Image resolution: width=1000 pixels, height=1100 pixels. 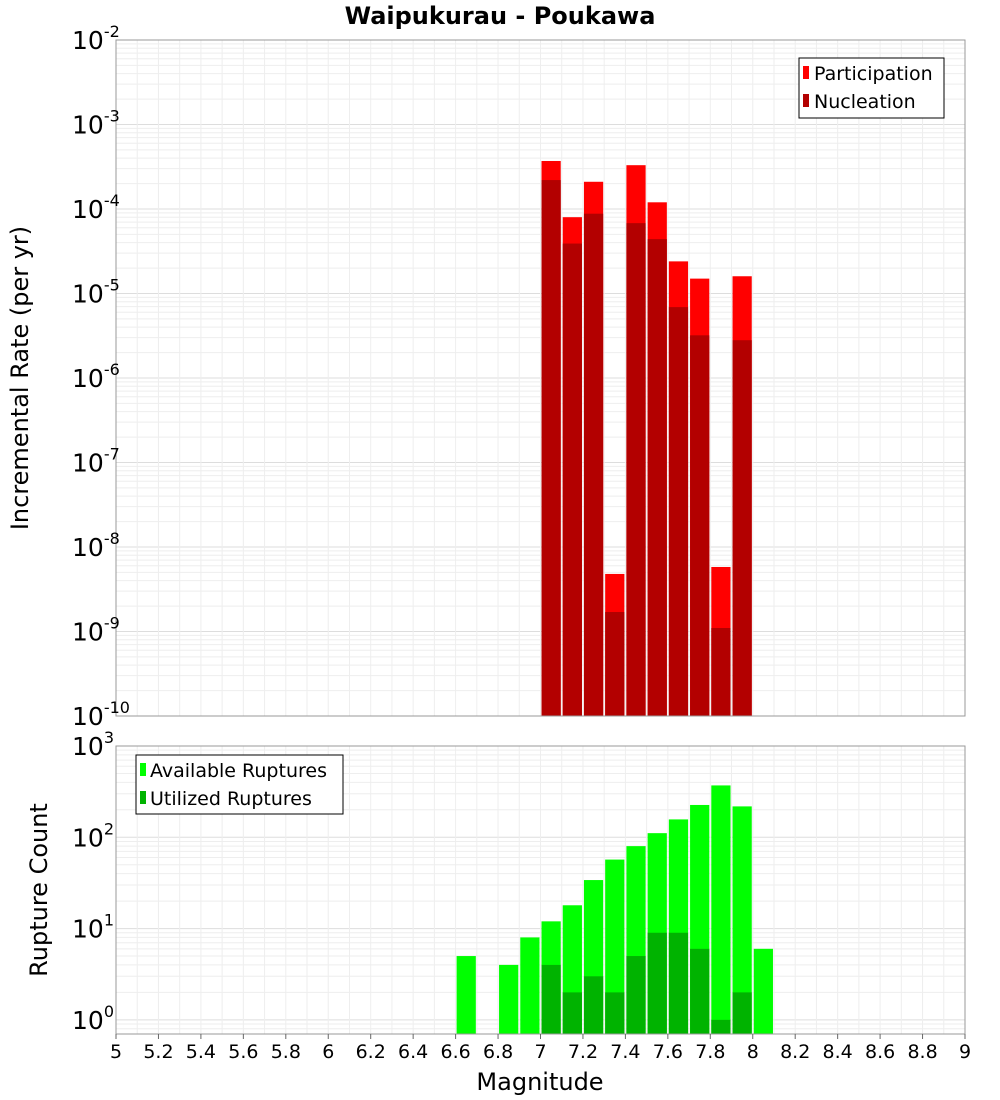 I want to click on legend-swatch-participation, so click(x=806, y=72).